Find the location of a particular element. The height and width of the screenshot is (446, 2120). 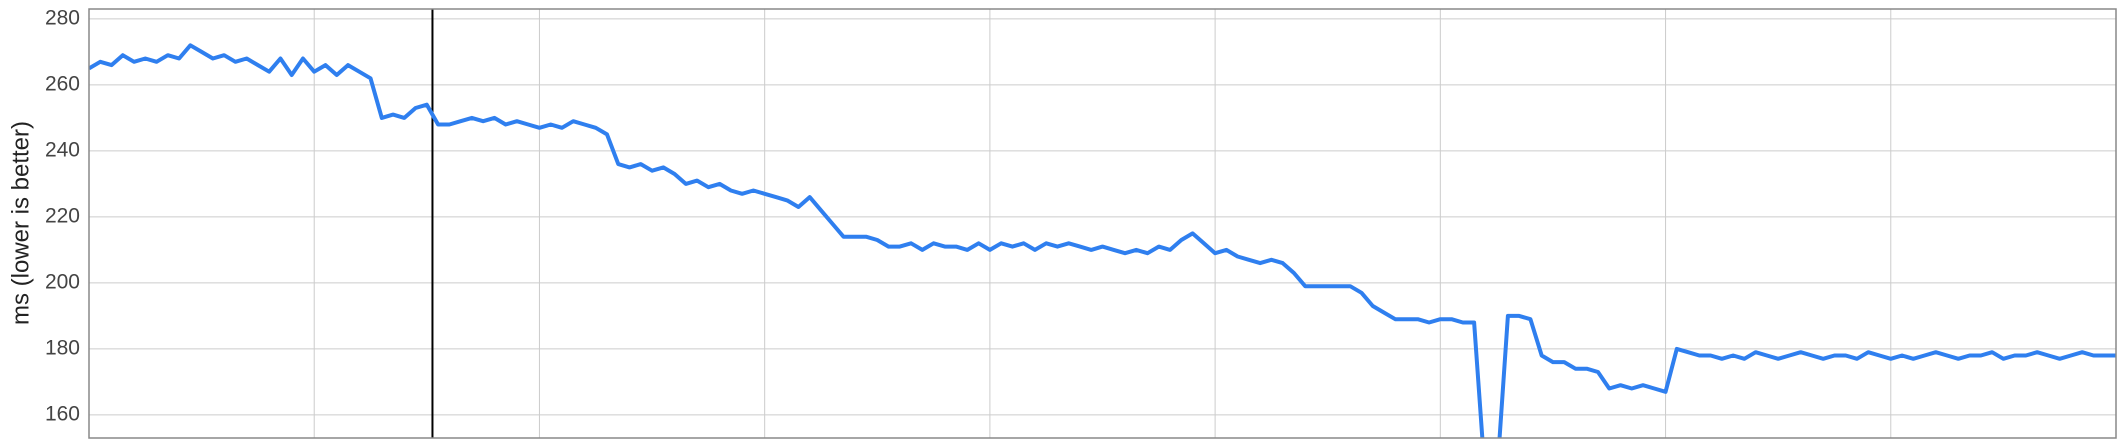

y-tick-label: 160 is located at coordinates (62, 413).